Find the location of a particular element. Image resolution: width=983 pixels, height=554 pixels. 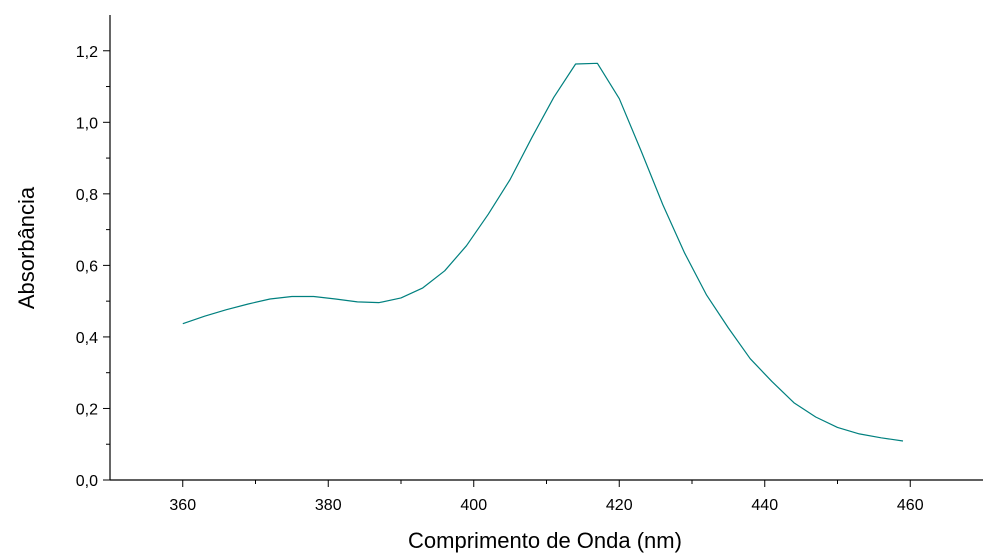

y-tick-label: 0,8 is located at coordinates (87, 195).